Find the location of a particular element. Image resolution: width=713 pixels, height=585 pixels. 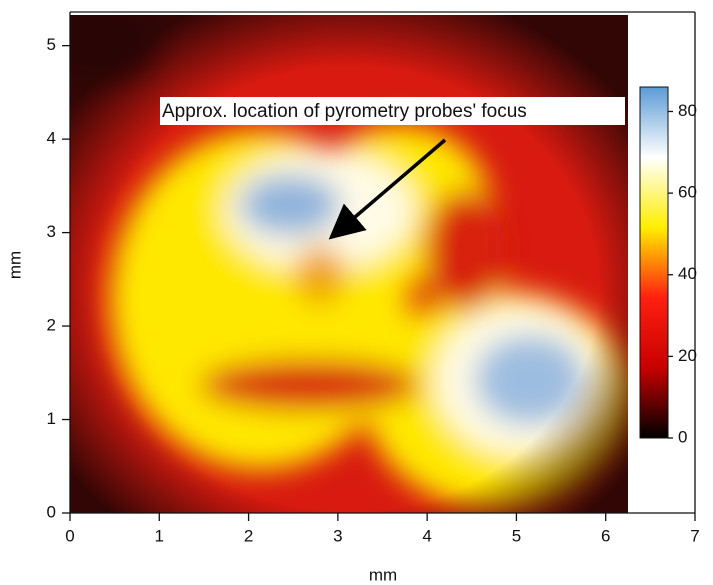

y-tick-label: 0 is located at coordinates (51, 511).